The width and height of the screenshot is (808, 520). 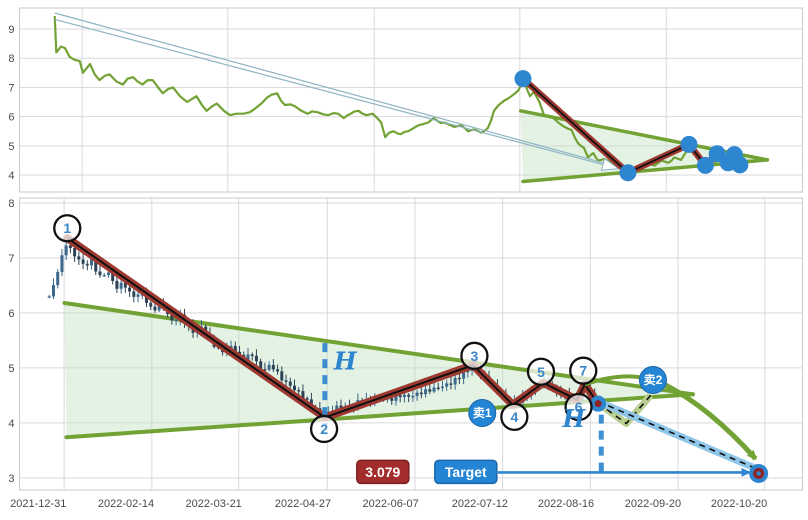 I want to click on target-label-badge, so click(x=466, y=472).